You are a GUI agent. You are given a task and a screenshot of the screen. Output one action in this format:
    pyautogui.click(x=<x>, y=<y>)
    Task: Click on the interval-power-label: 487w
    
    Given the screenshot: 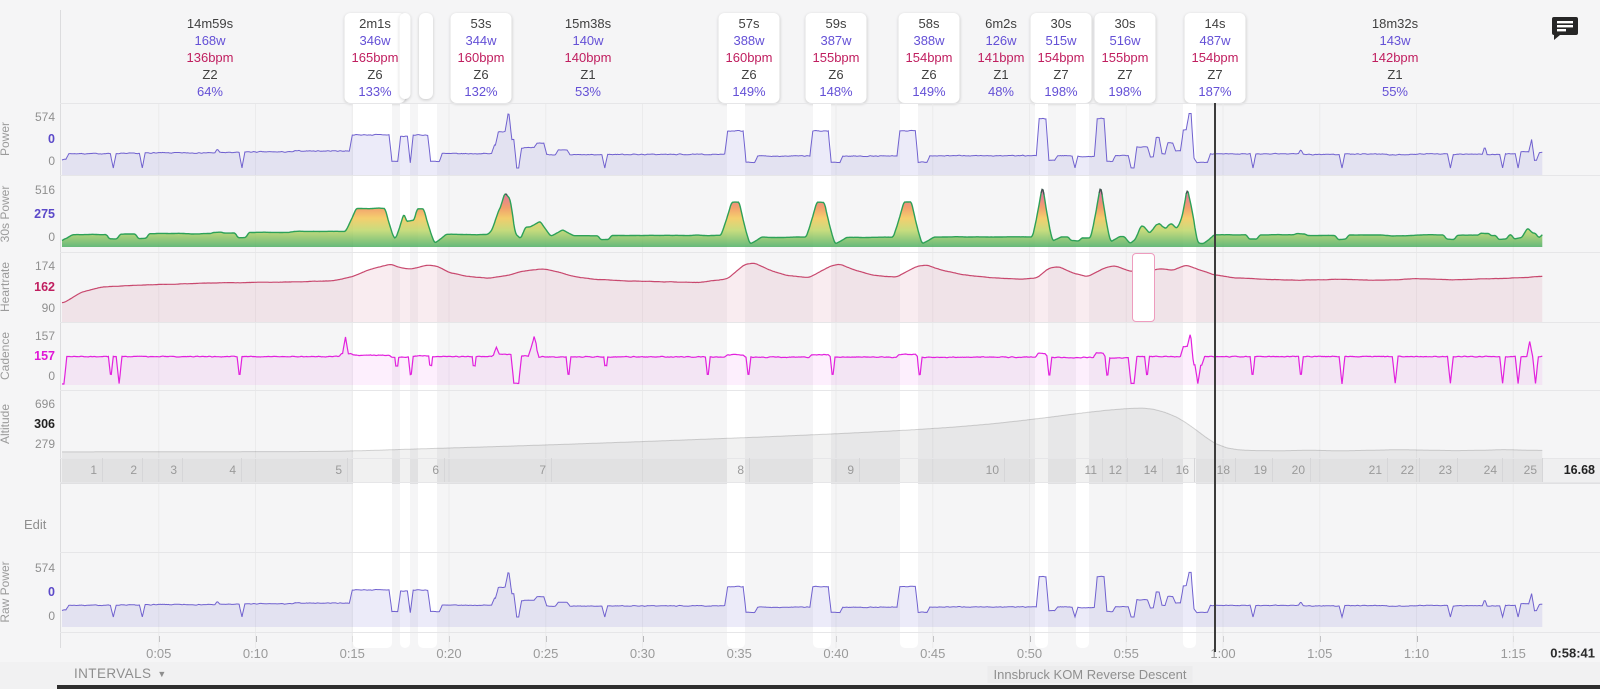 What is the action you would take?
    pyautogui.click(x=1215, y=40)
    